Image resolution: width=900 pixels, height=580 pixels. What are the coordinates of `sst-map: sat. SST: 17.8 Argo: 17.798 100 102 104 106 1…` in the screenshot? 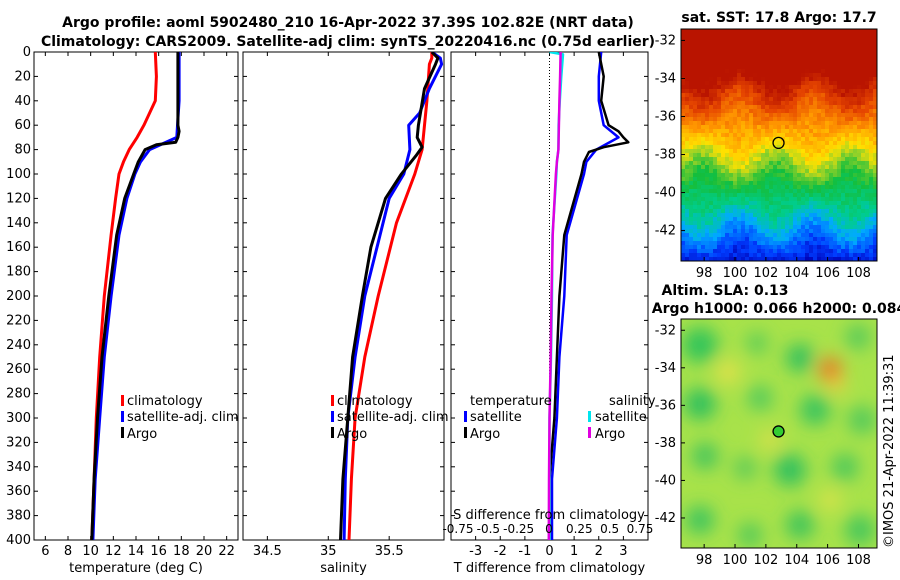 It's located at (766, 145).